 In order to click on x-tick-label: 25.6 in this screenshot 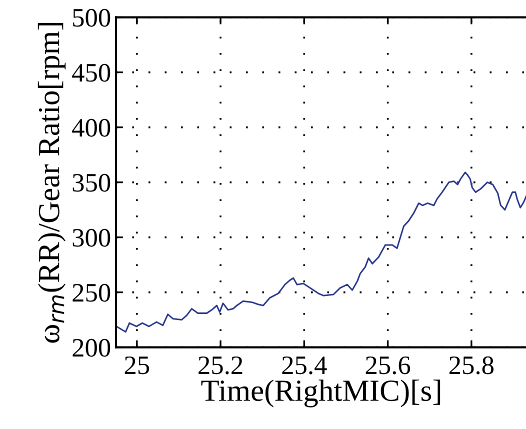, I will do `click(388, 365)`.